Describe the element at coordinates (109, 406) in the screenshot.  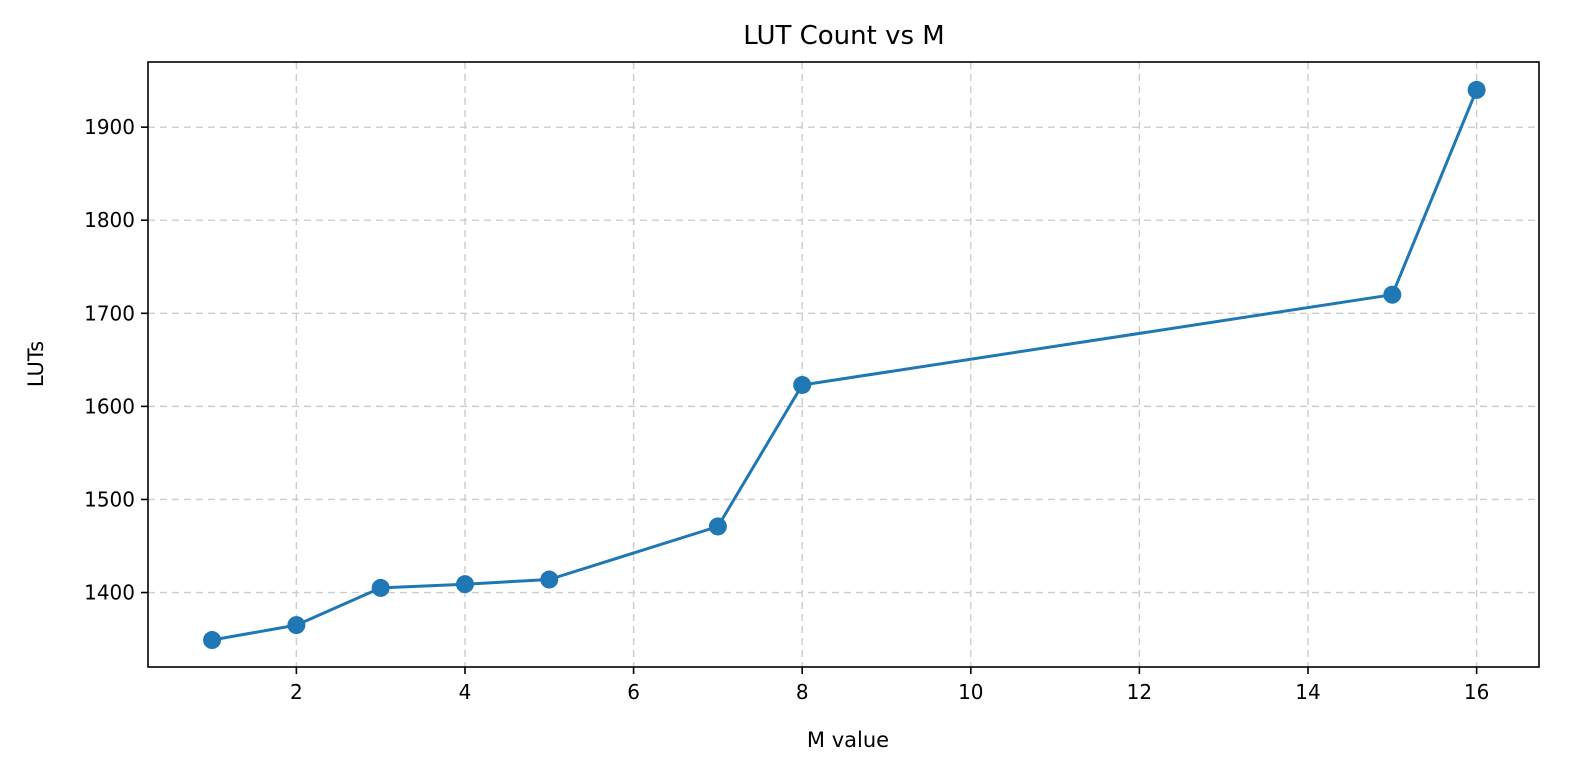
I see `y-tick-label: 1600` at that location.